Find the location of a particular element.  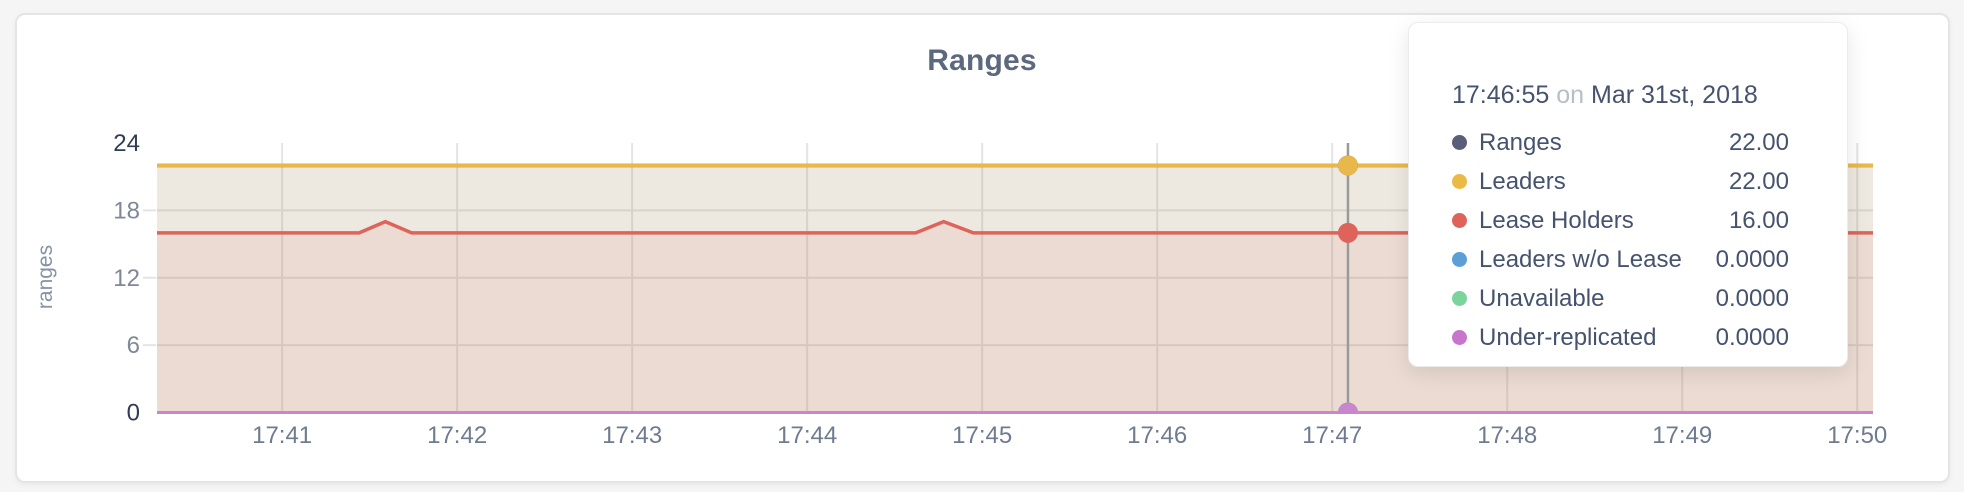

tooltip-time: 17:46:55 is located at coordinates (1501, 95).